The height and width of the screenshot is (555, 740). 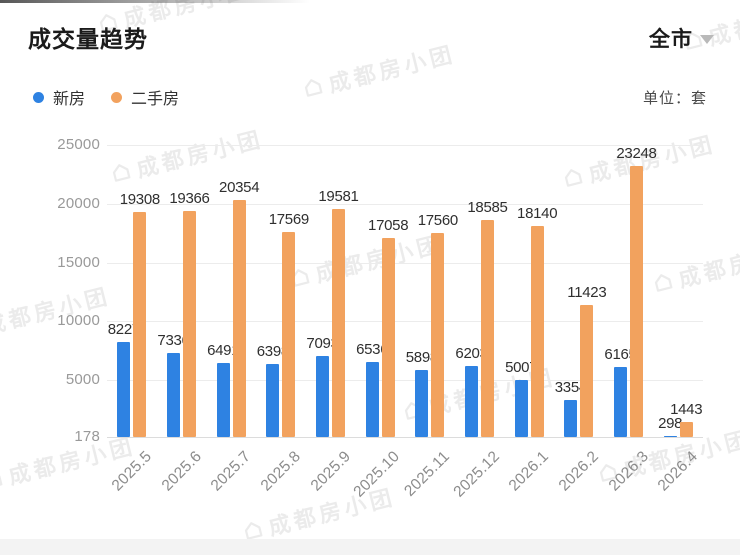 What do you see at coordinates (273, 400) in the screenshot?
I see `bar-new-2025.8` at bounding box center [273, 400].